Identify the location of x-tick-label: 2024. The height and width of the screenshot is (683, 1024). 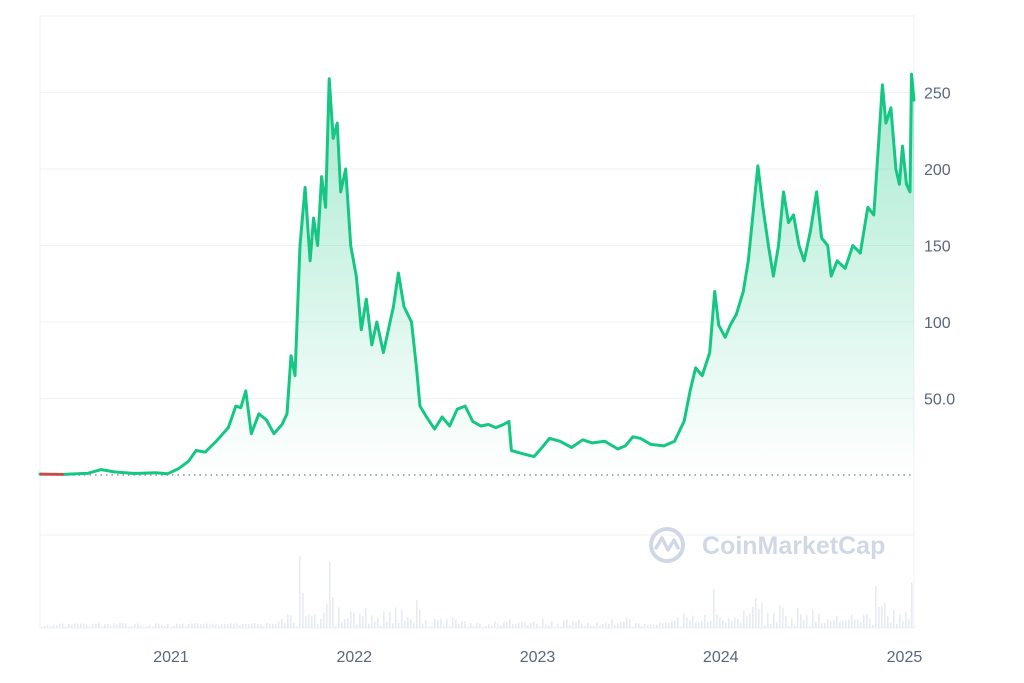
(721, 657).